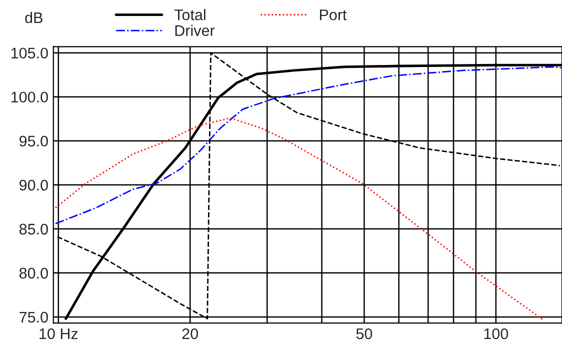 The height and width of the screenshot is (359, 562). I want to click on y-axis-title: dB, so click(33, 18).